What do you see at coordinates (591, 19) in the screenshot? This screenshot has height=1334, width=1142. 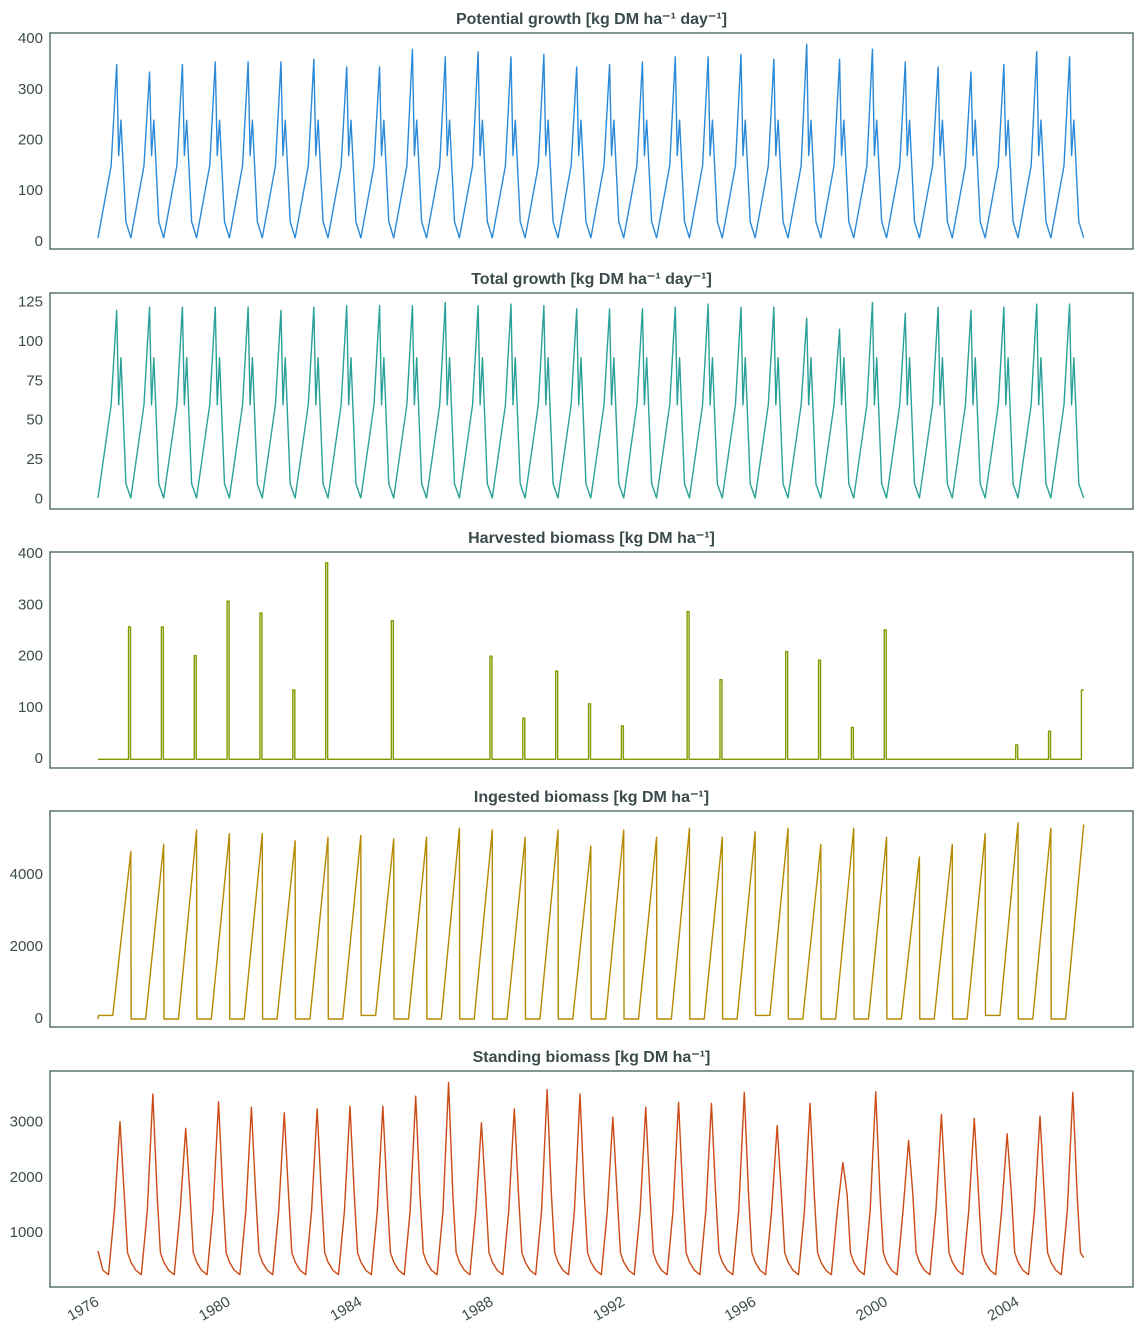 I see `chart-title: Potential growth [kg DM ha⁻¹ day⁻¹]` at bounding box center [591, 19].